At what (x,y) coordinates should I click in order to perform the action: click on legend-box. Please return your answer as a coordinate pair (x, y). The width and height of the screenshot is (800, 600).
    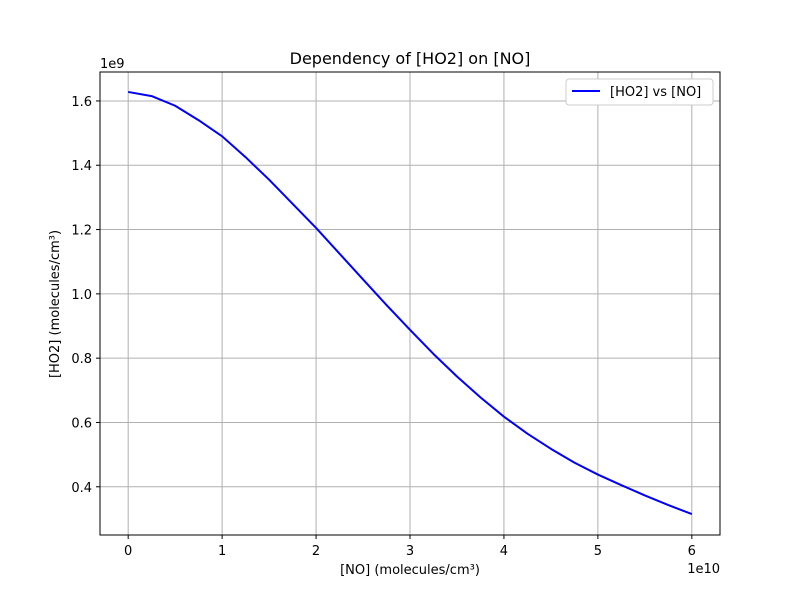
    Looking at the image, I should click on (639, 92).